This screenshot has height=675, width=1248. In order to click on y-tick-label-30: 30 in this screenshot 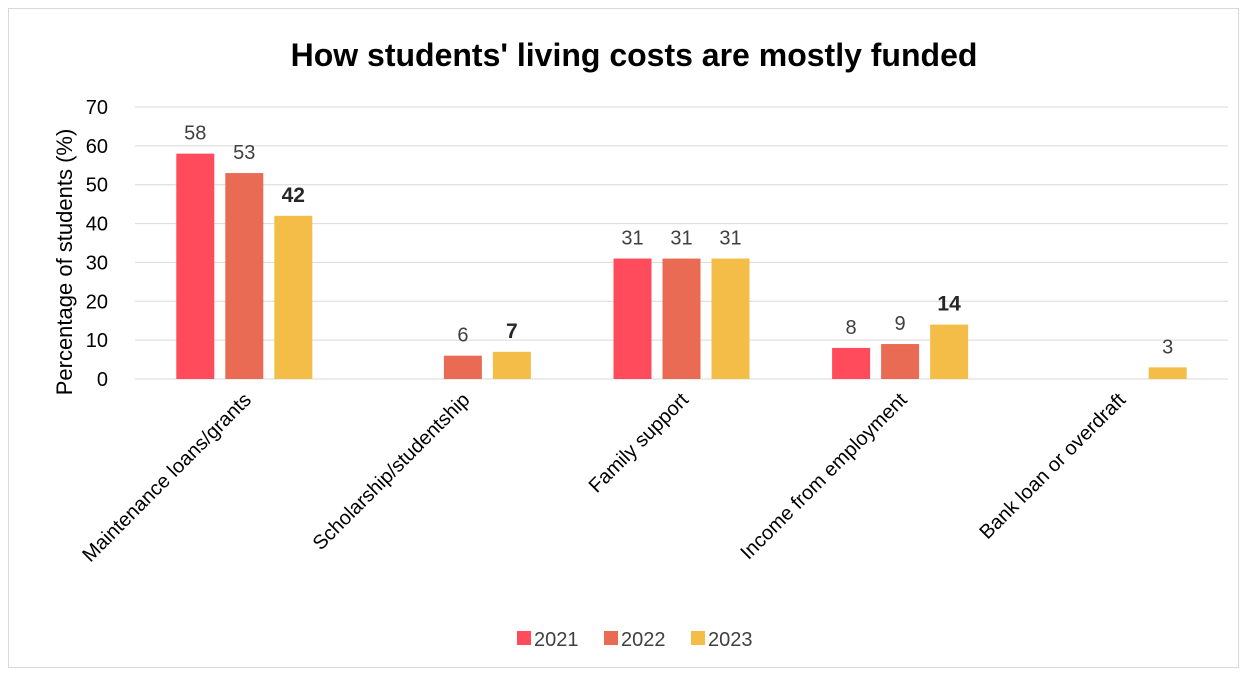, I will do `click(97, 263)`.